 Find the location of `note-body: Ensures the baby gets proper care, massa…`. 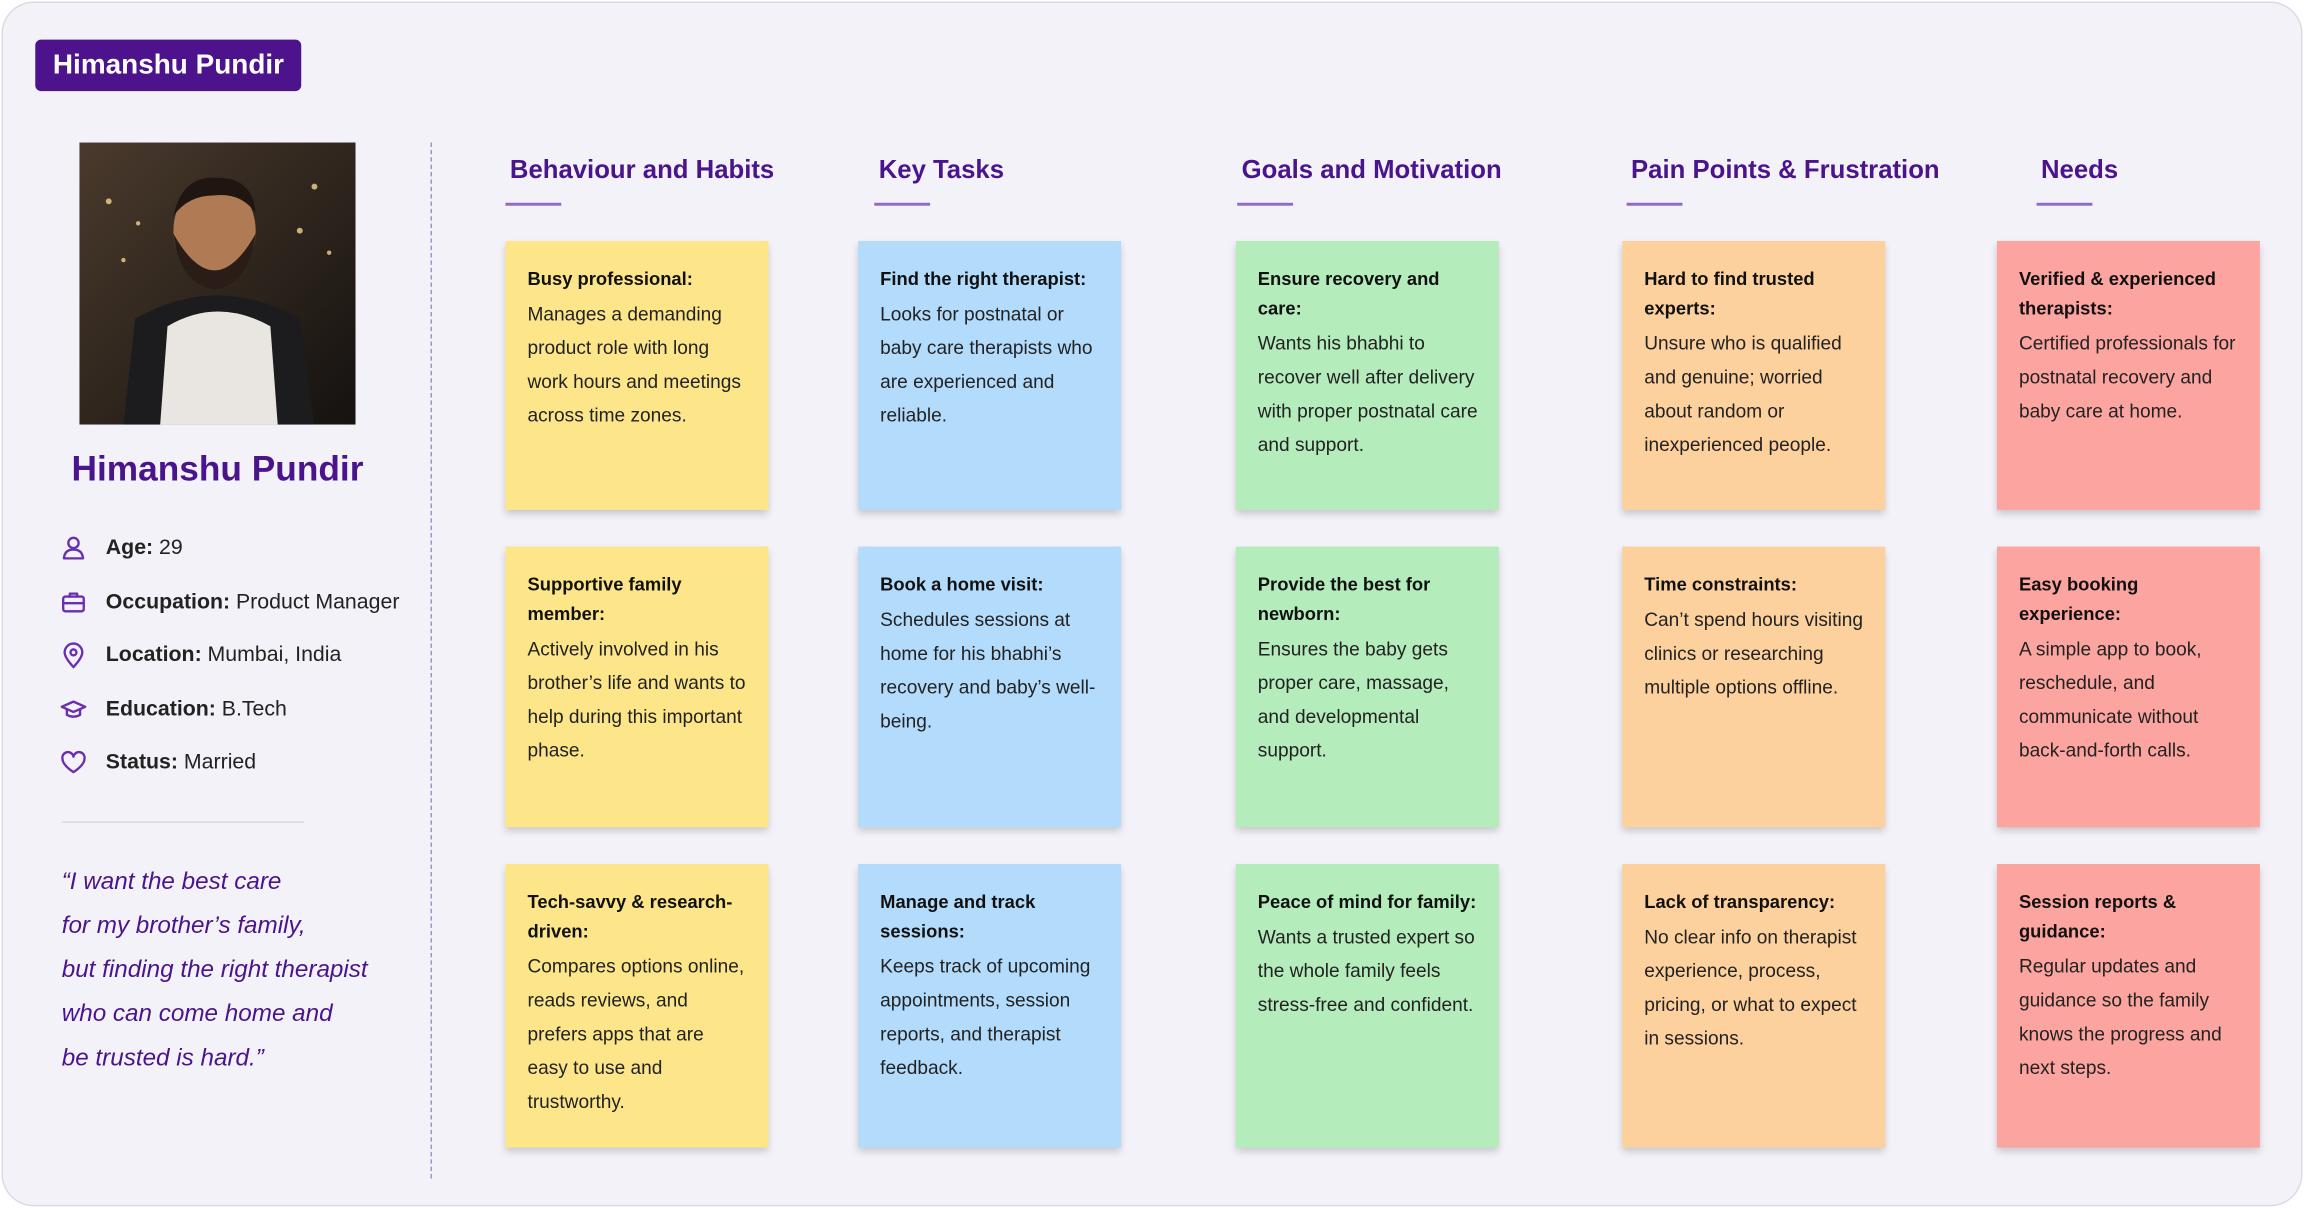

note-body: Ensures the baby gets proper care, massa… is located at coordinates (1353, 699).